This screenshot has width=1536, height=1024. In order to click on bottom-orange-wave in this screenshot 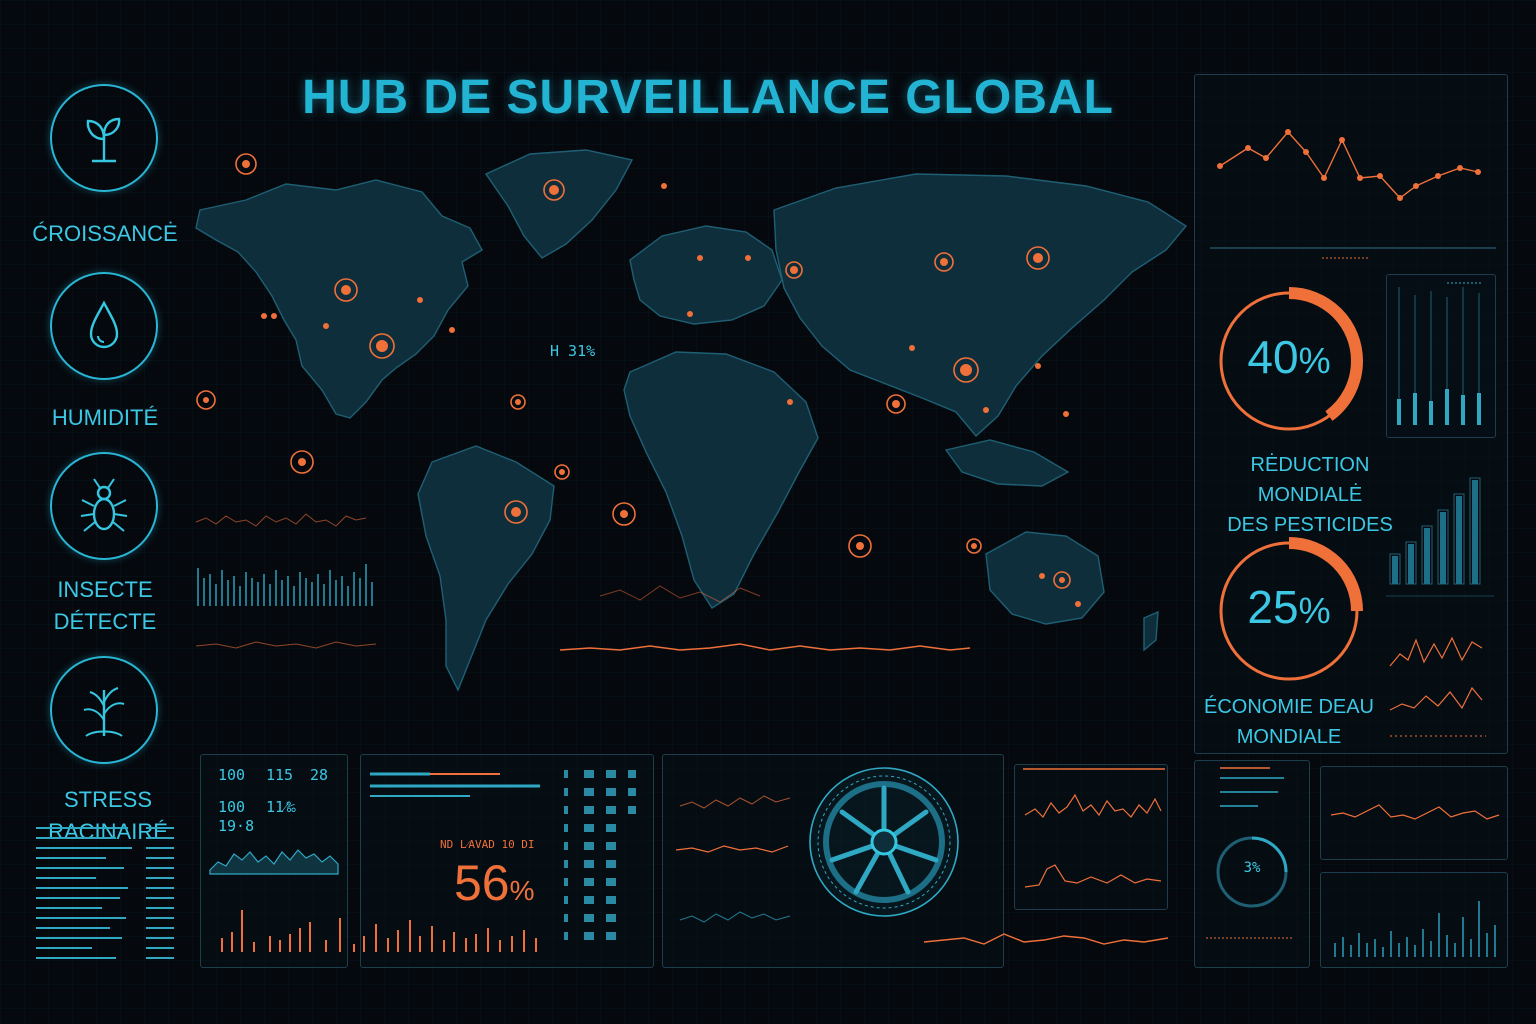, I will do `click(1046, 939)`.